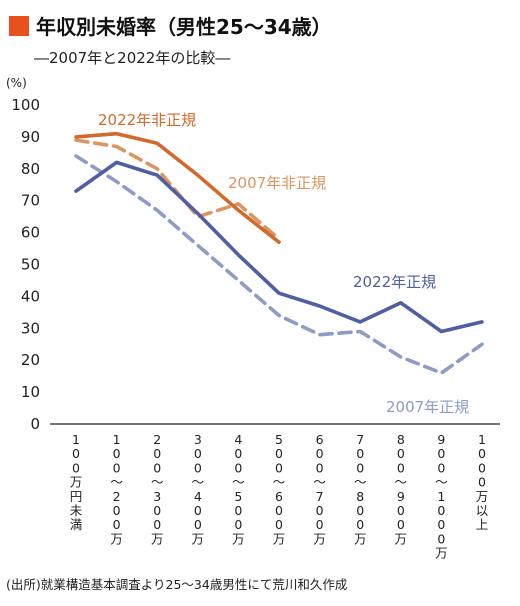 This screenshot has height=606, width=520. Describe the element at coordinates (30, 328) in the screenshot. I see `y-tick-label: 30` at that location.